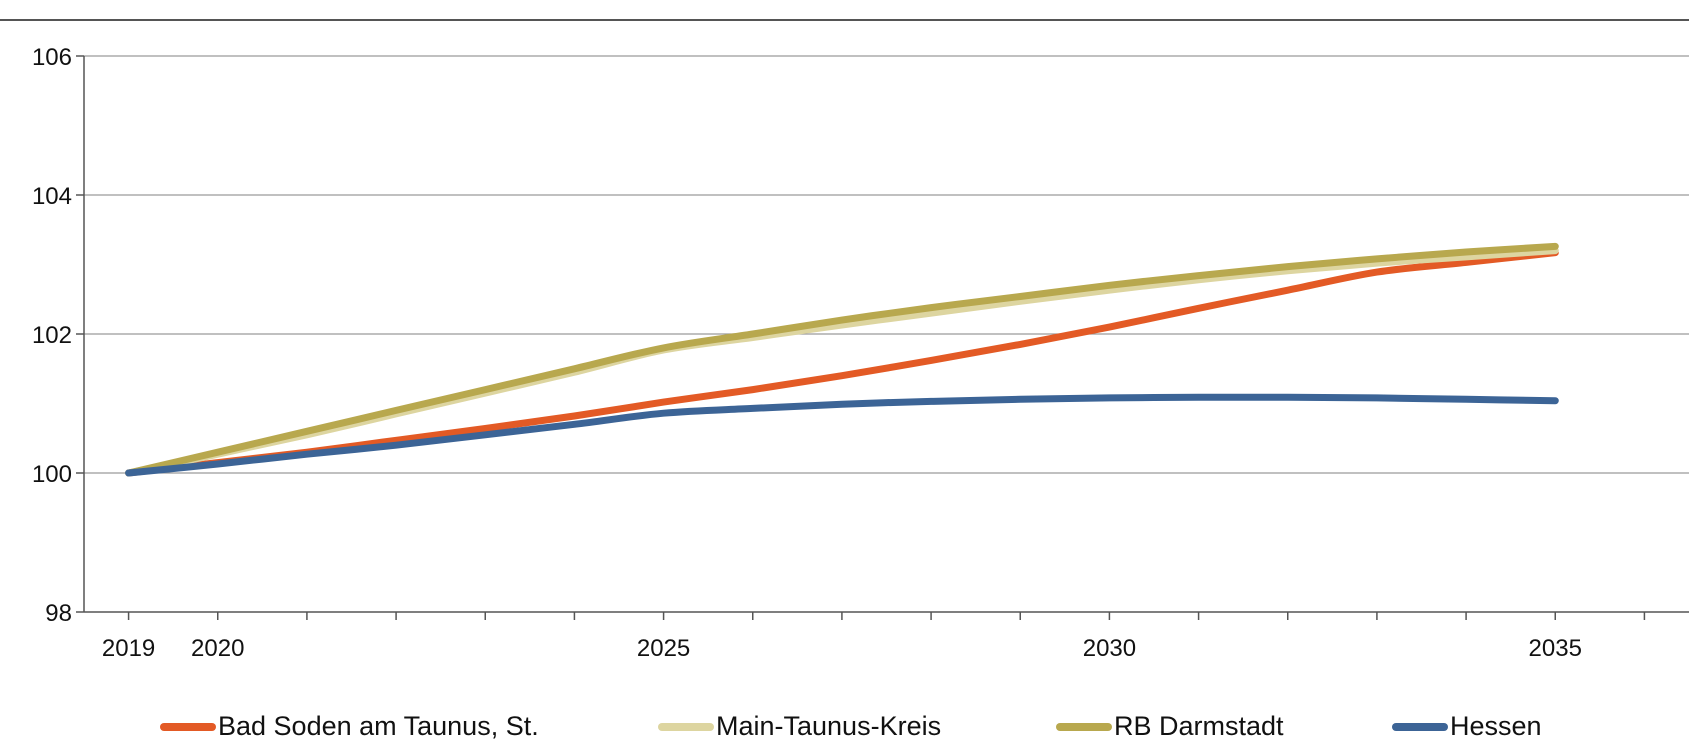 This screenshot has width=1689, height=746. What do you see at coordinates (842, 435) in the screenshot?
I see `series-line-hessen` at bounding box center [842, 435].